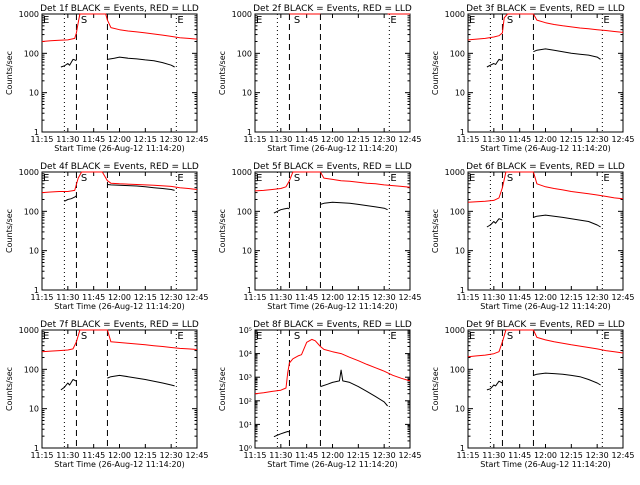  I want to click on panel-title: Det 3f BLACK = Events, RED = LLD, so click(545, 9).